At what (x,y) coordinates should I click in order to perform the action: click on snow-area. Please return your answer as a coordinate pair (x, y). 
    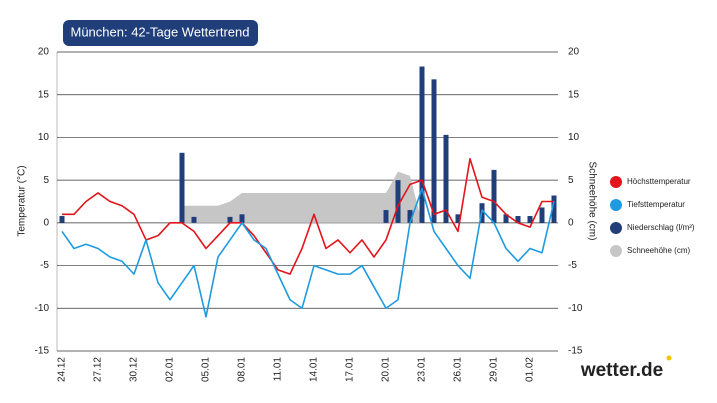
    Looking at the image, I should click on (302, 197).